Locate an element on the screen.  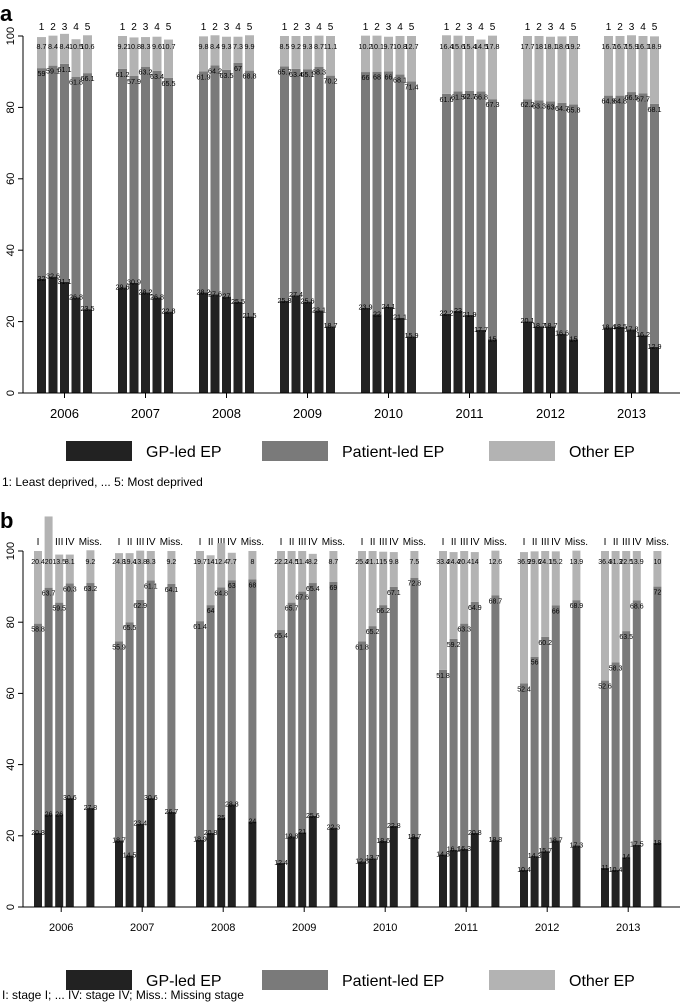
data-label-gp-led: 18.7 is located at coordinates (551, 325).